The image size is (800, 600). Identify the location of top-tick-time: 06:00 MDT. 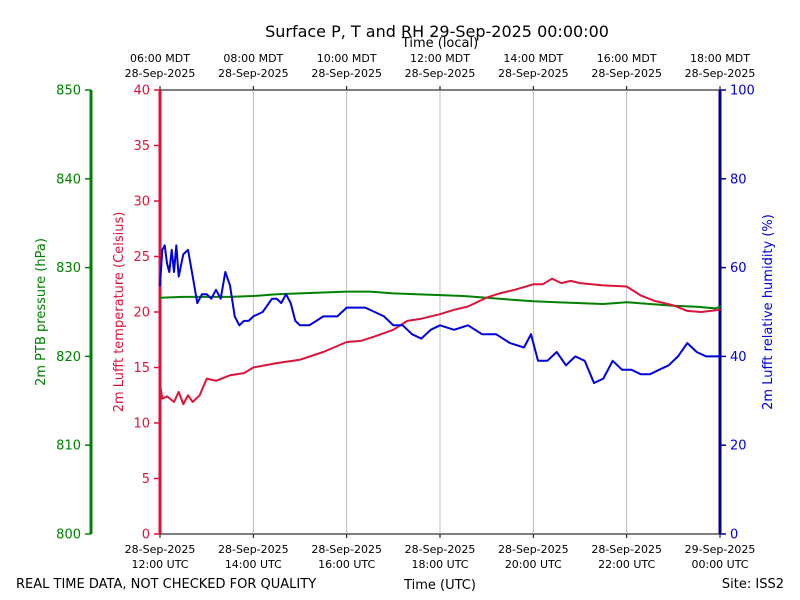
(160, 58).